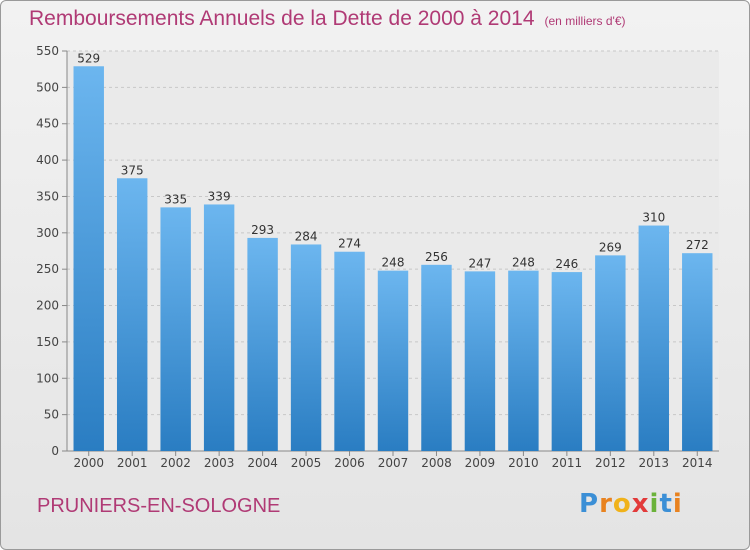 Image resolution: width=750 pixels, height=550 pixels. Describe the element at coordinates (393, 263) in the screenshot. I see `data-label-2007: 248` at that location.